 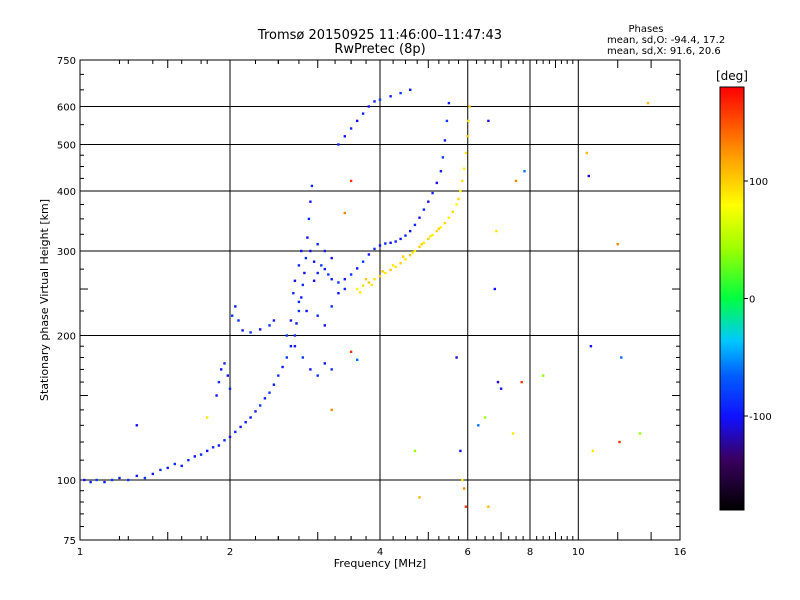 I want to click on colorbar, so click(x=732, y=298).